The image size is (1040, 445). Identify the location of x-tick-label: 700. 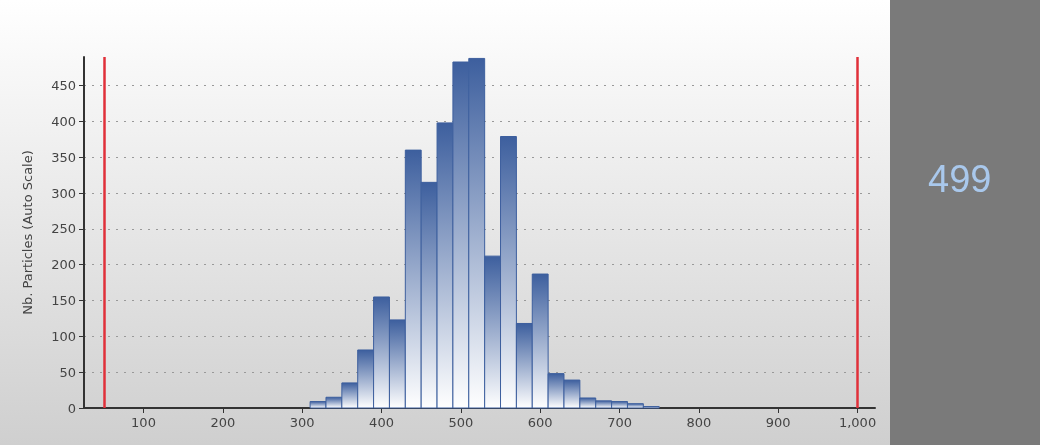
(619, 422).